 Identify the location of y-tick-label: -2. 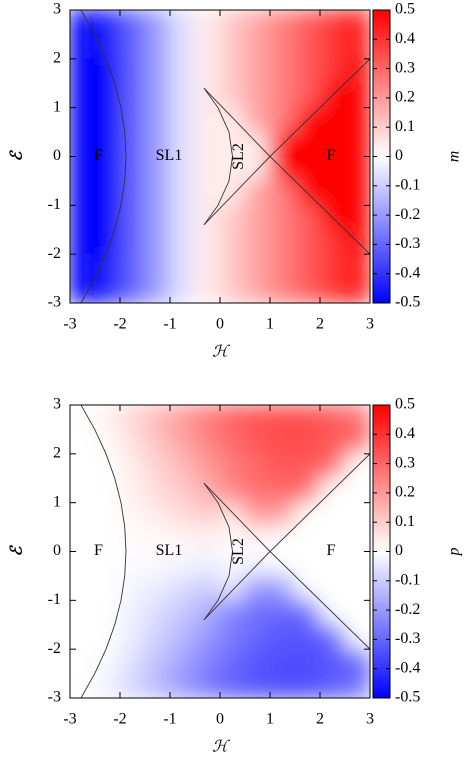
(54, 648).